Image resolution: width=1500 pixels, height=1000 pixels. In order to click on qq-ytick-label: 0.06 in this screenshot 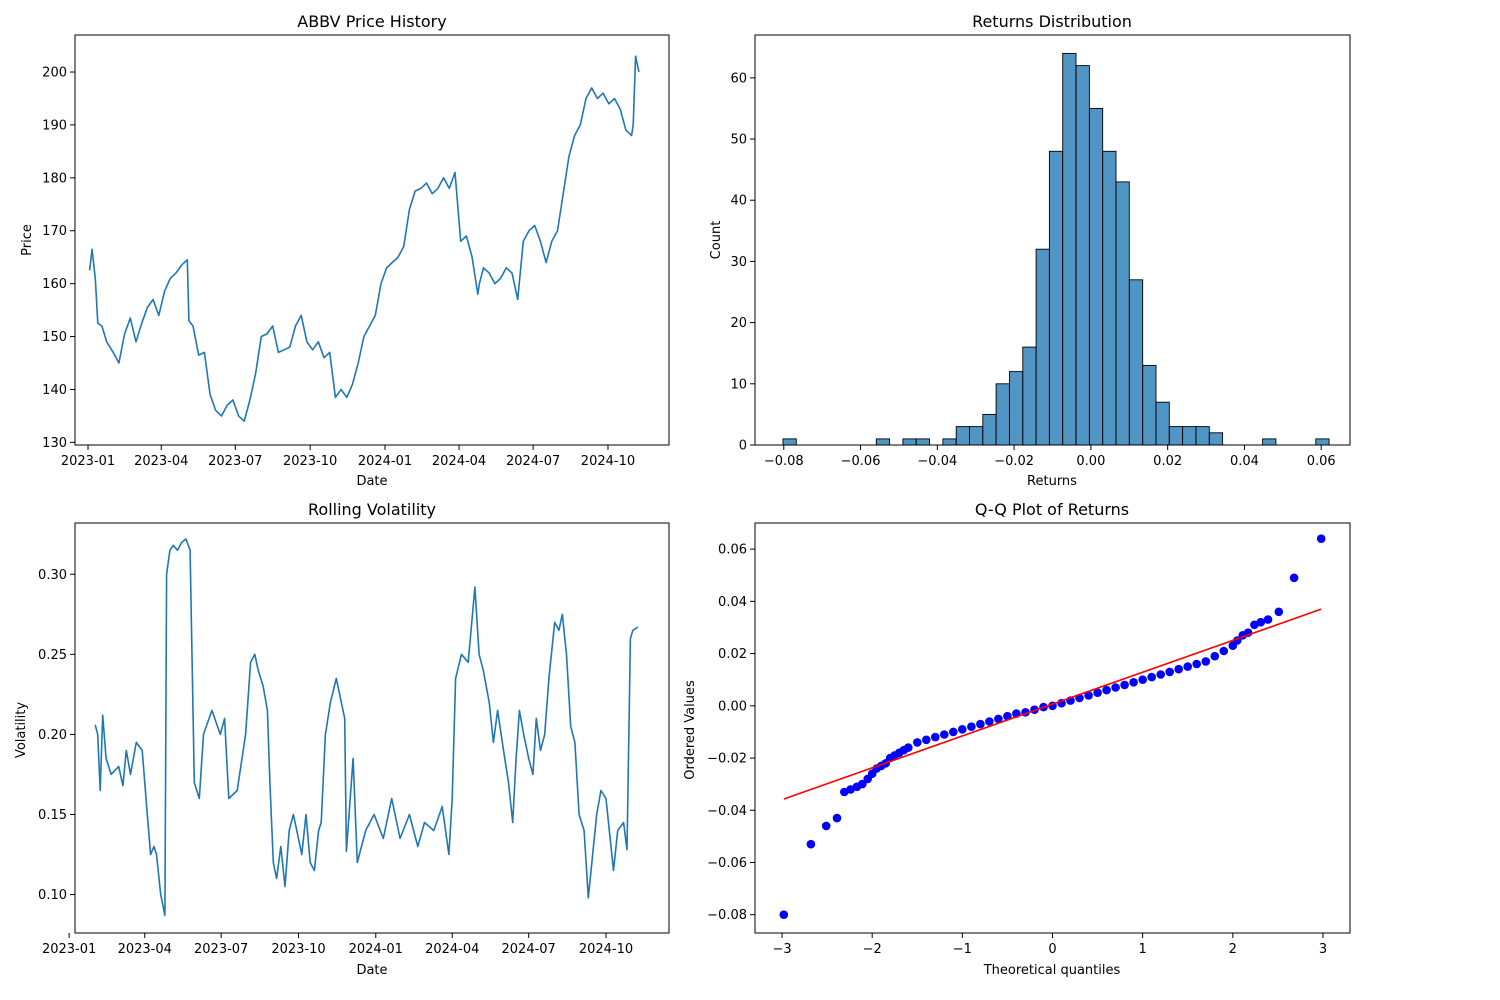, I will do `click(732, 550)`.